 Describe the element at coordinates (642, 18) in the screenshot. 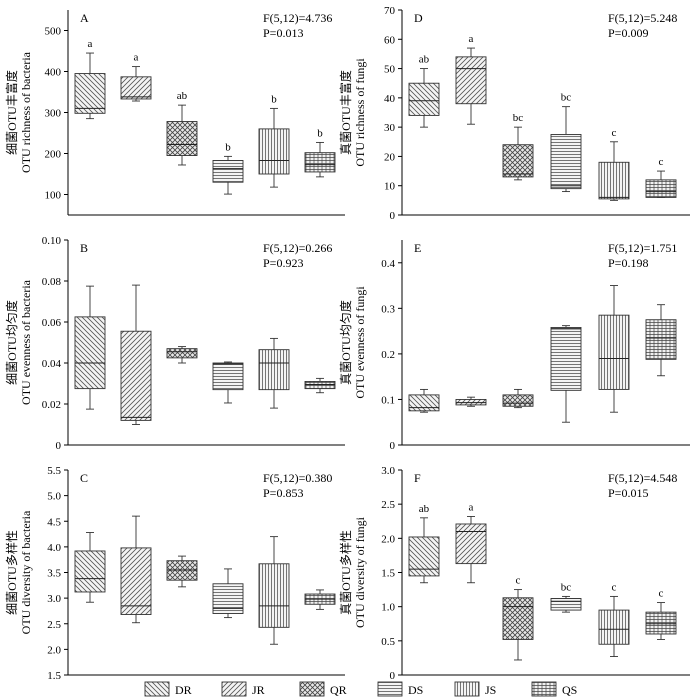

I see `stat-f-value: F(5,12)=5.248` at that location.